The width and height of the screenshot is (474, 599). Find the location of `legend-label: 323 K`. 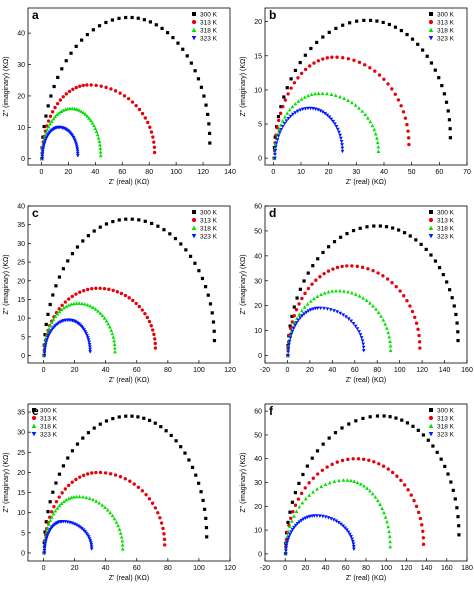

legend-label: 323 K is located at coordinates (209, 236).